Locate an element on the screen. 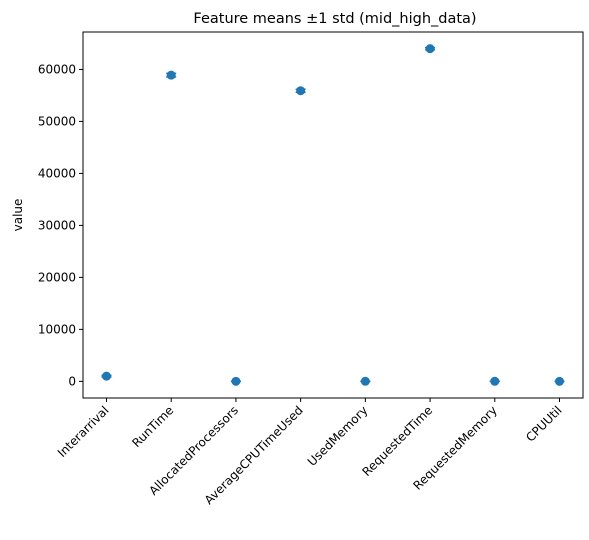 This screenshot has width=589, height=540. y-tick-label: 60000 is located at coordinates (57, 69).